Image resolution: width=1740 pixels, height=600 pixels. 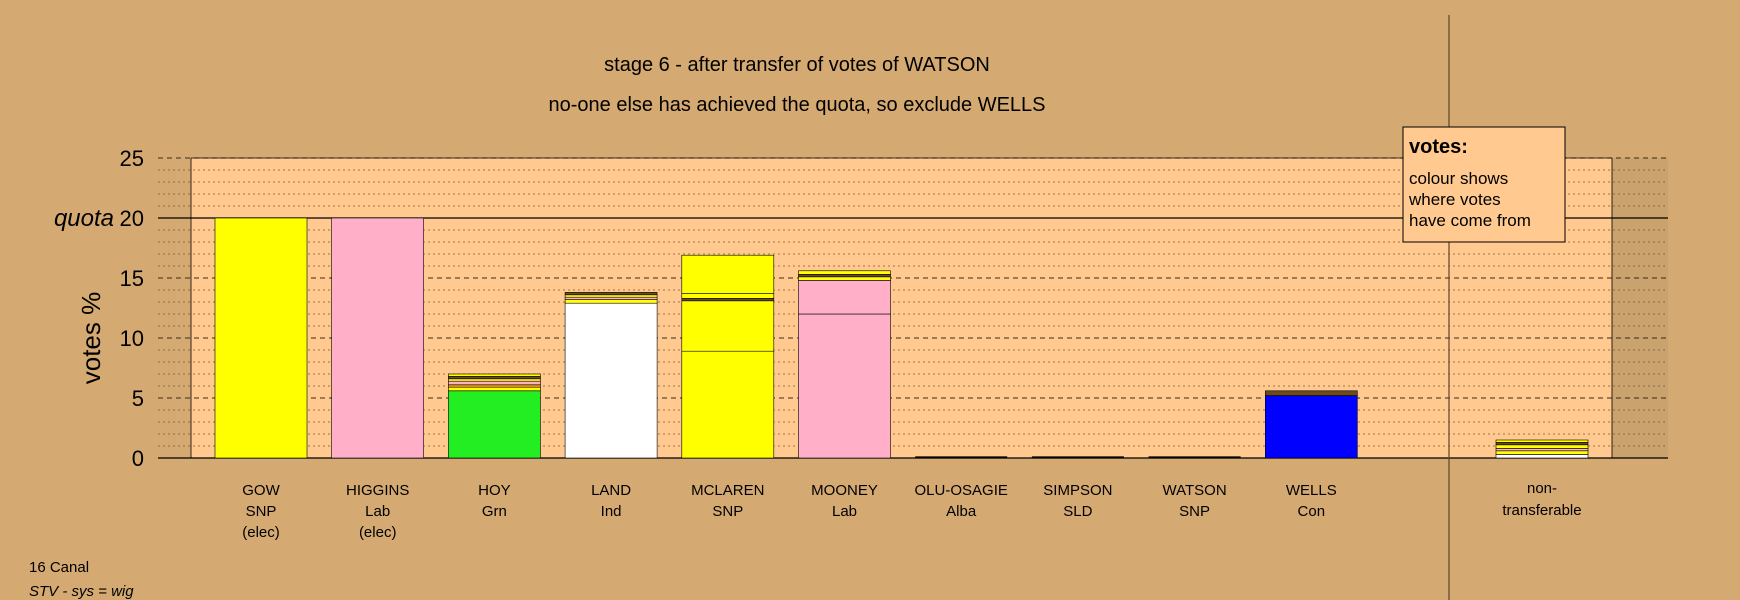 What do you see at coordinates (1458, 178) in the screenshot?
I see `legend-line: colour shows` at bounding box center [1458, 178].